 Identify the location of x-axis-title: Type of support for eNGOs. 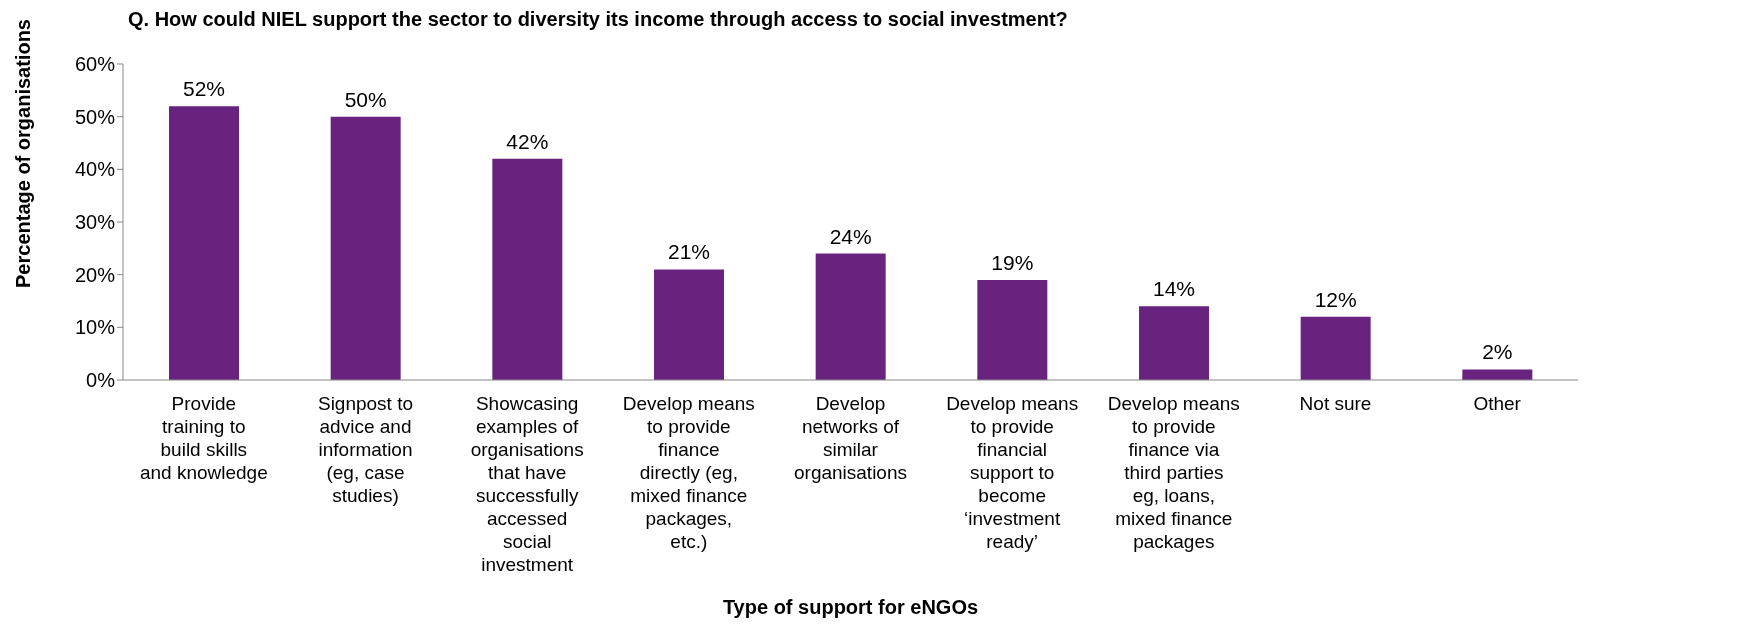
(850, 607).